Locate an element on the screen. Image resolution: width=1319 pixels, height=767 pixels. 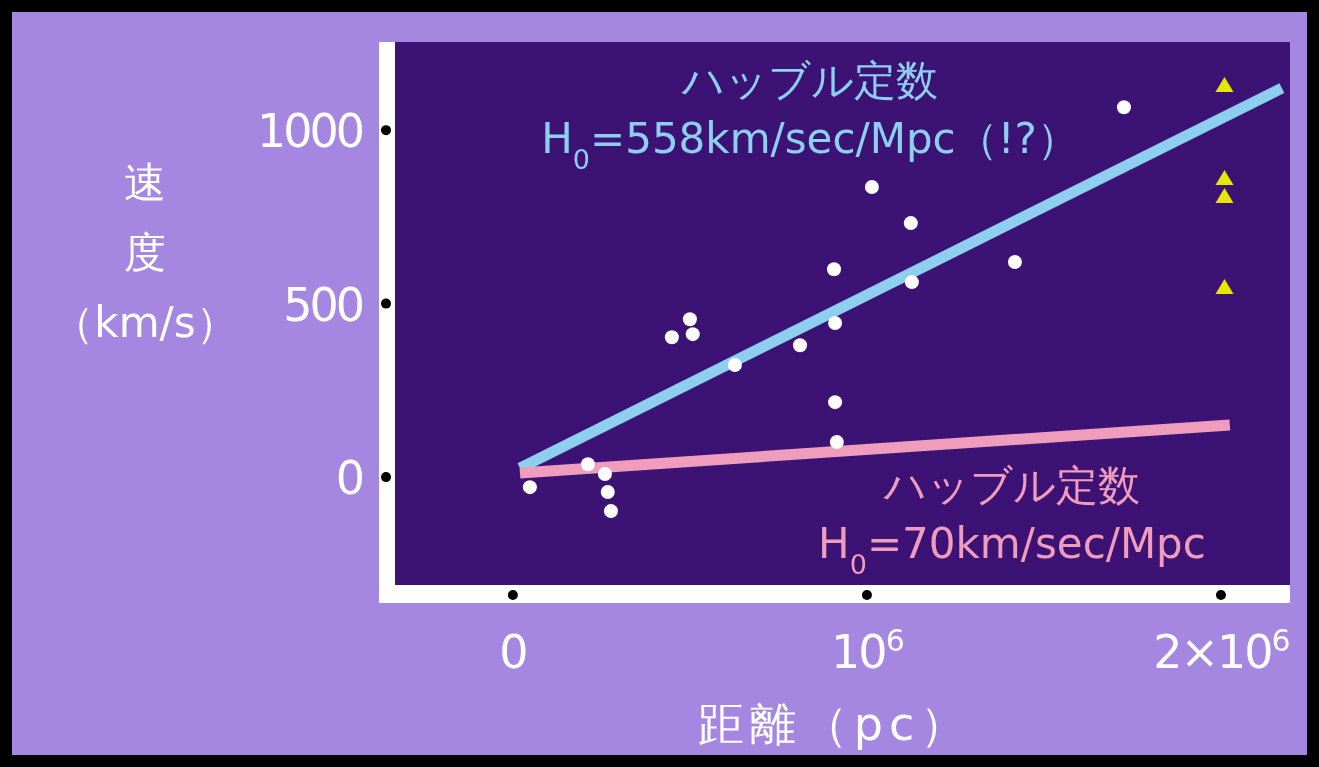
series-label: ハッブル定数 H$_{0}$=70km/sec/Mpc is located at coordinates (1012, 520).